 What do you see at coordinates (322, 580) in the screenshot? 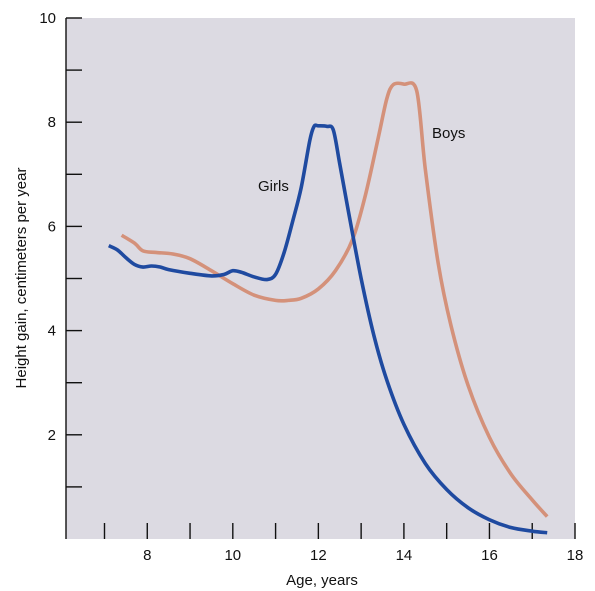
I see `x-axis-label: Age, years` at bounding box center [322, 580].